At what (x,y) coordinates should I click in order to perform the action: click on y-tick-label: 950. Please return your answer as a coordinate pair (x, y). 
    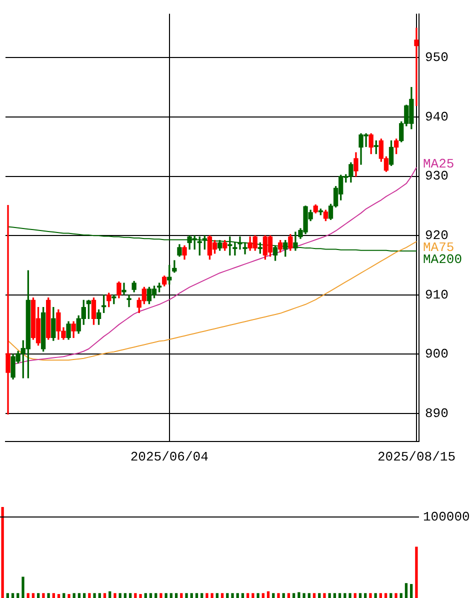
    Looking at the image, I should click on (436, 58).